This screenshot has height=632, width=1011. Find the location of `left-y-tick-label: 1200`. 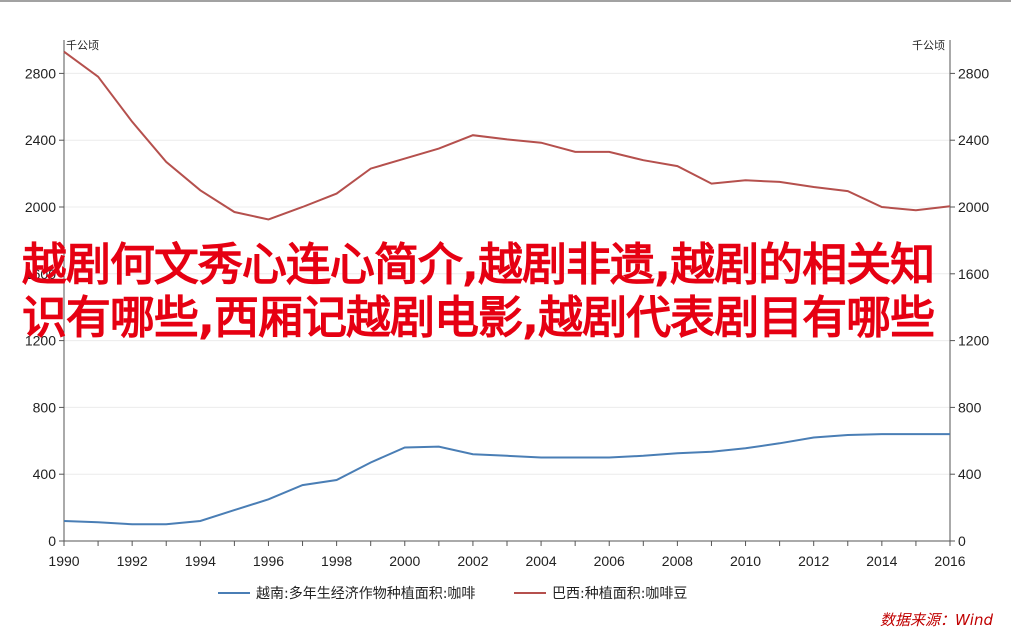

left-y-tick-label: 1200 is located at coordinates (40, 341).